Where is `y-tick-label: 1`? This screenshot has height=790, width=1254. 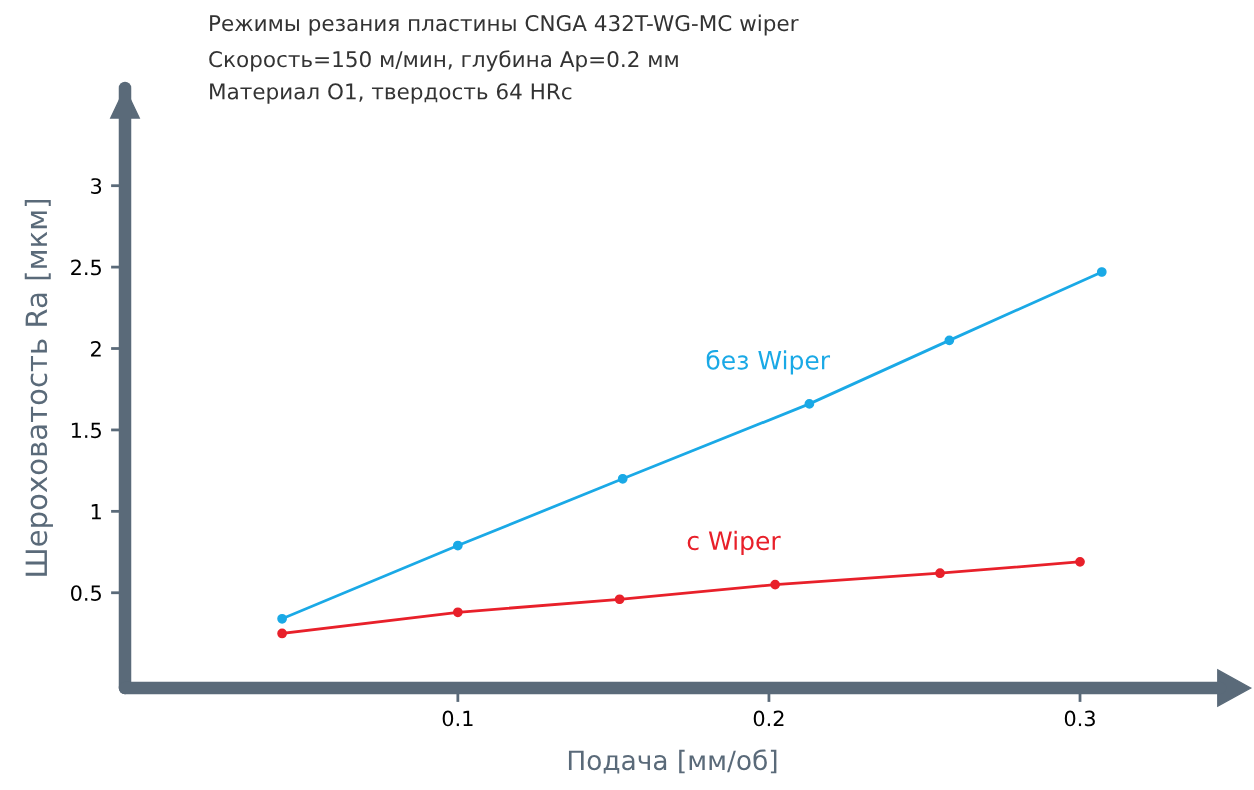 y-tick-label: 1 is located at coordinates (96, 512).